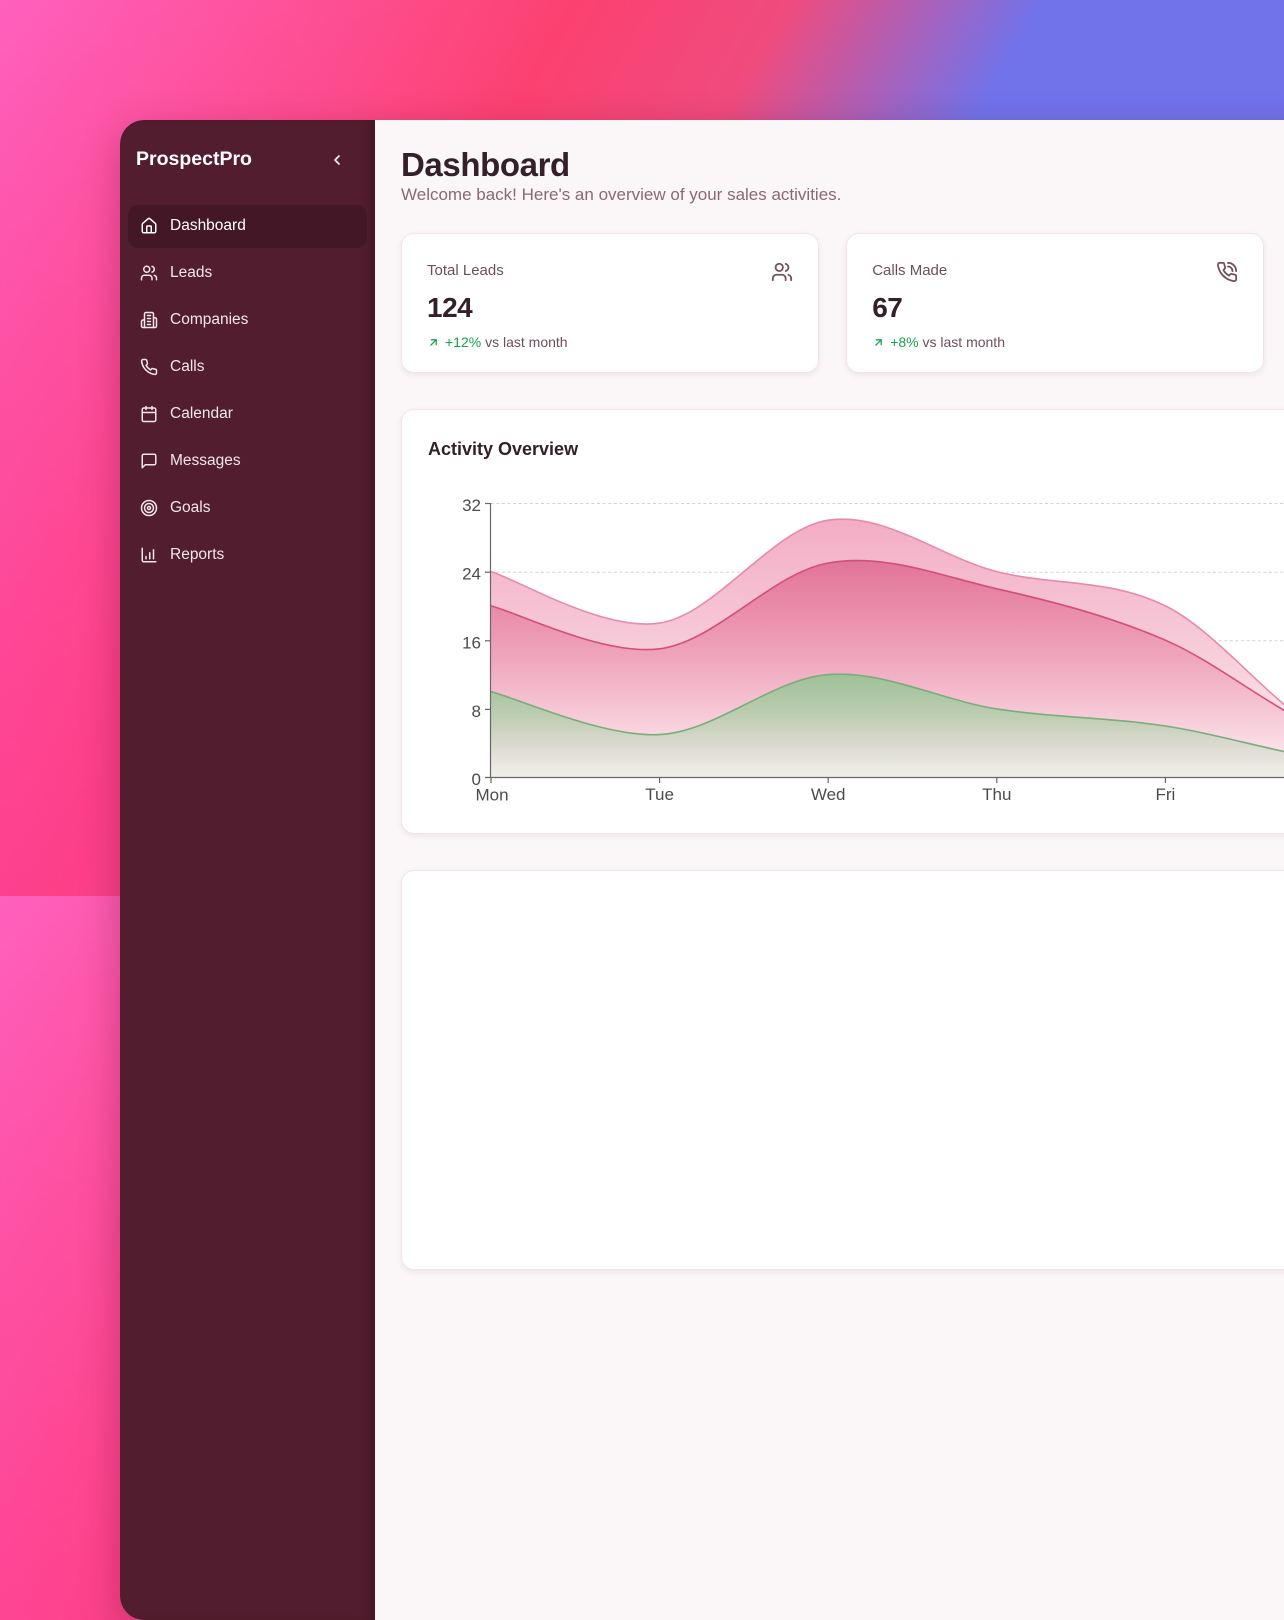 This screenshot has width=1284, height=1620. Describe the element at coordinates (471, 505) in the screenshot. I see `svg-text: 32` at that location.